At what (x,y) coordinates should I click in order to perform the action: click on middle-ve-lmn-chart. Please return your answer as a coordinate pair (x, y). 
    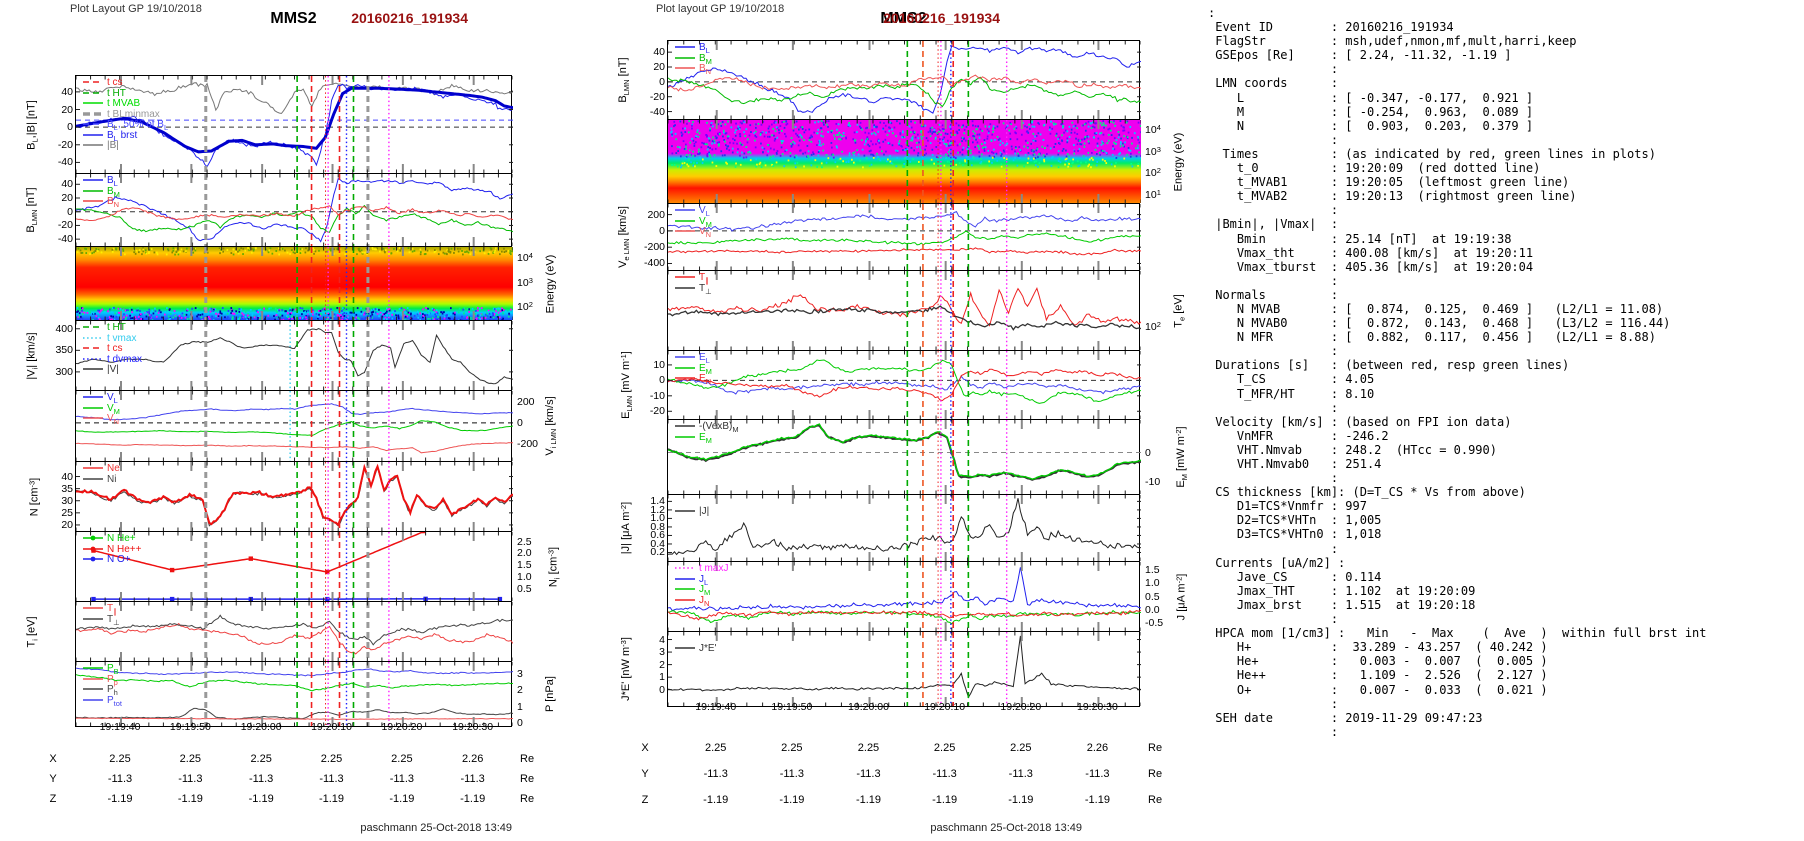
    Looking at the image, I should click on (904, 237).